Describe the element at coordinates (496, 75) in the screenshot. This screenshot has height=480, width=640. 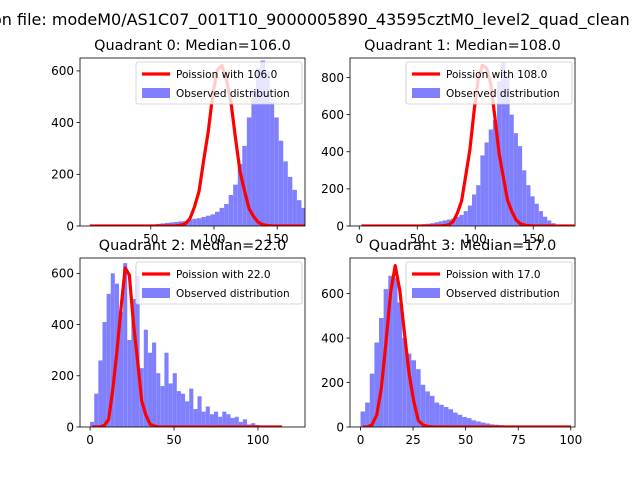
I see `legend-label-poisson: Poission with 108.0` at that location.